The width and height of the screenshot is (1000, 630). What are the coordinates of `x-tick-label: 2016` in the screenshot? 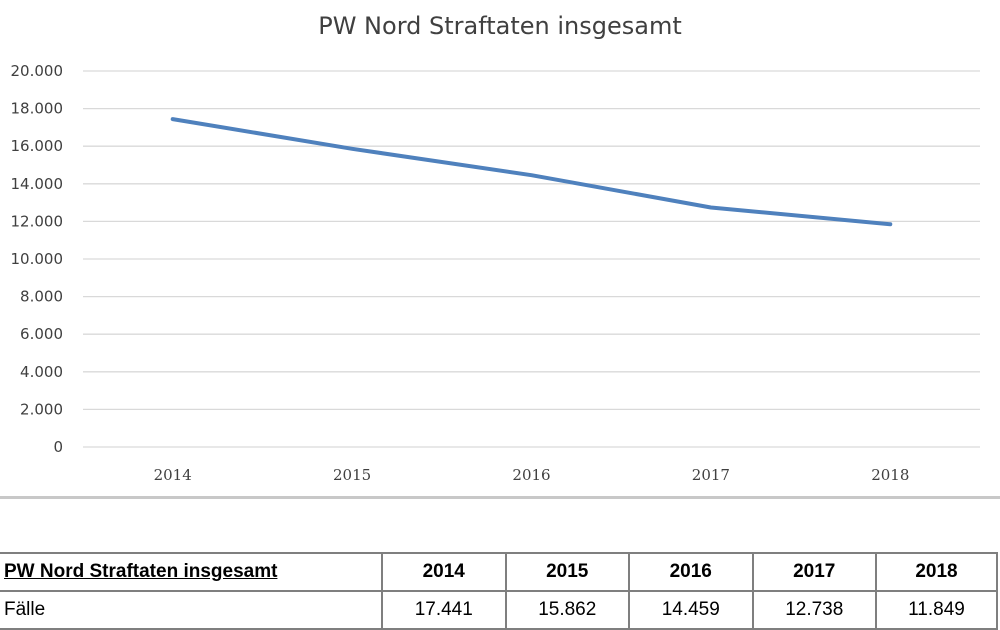 It's located at (531, 475).